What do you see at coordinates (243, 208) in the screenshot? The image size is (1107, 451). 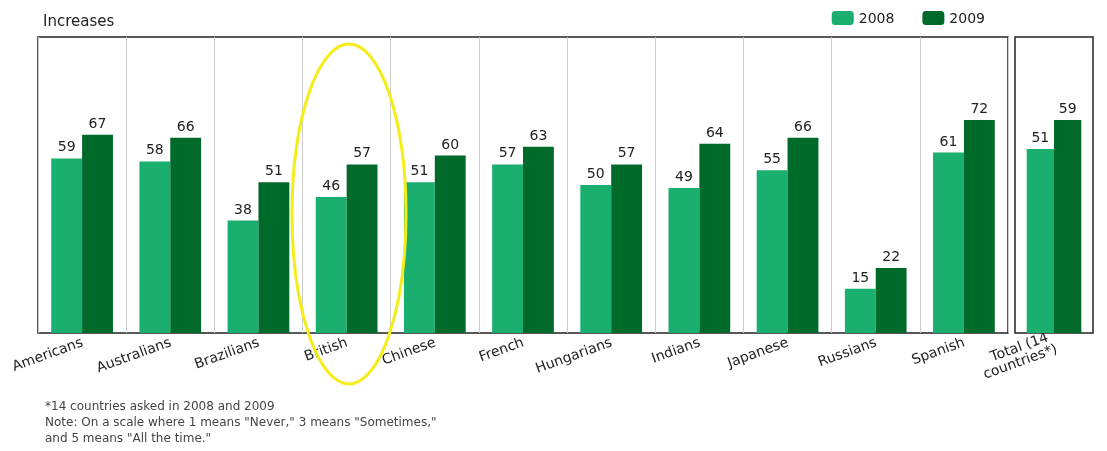 I see `data-label: 38` at bounding box center [243, 208].